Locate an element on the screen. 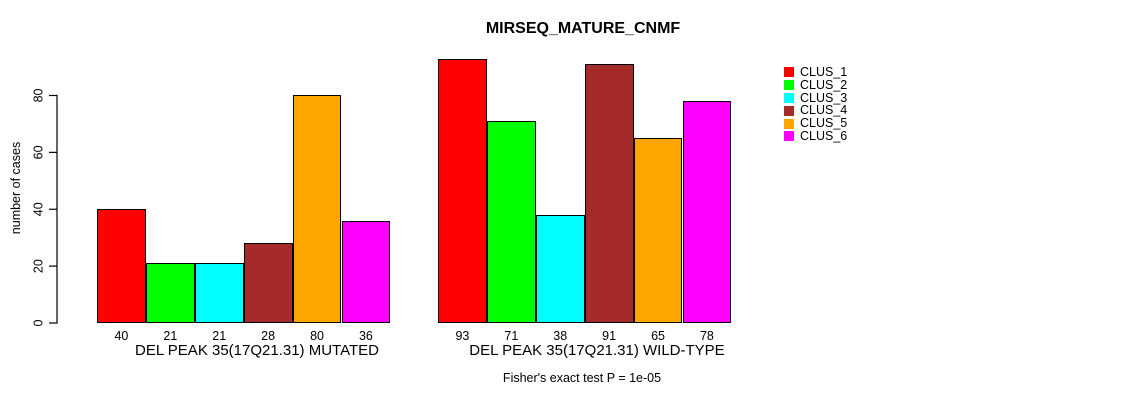 Image resolution: width=1140 pixels, height=400 pixels. legend-label: CLUS_2 is located at coordinates (824, 84).